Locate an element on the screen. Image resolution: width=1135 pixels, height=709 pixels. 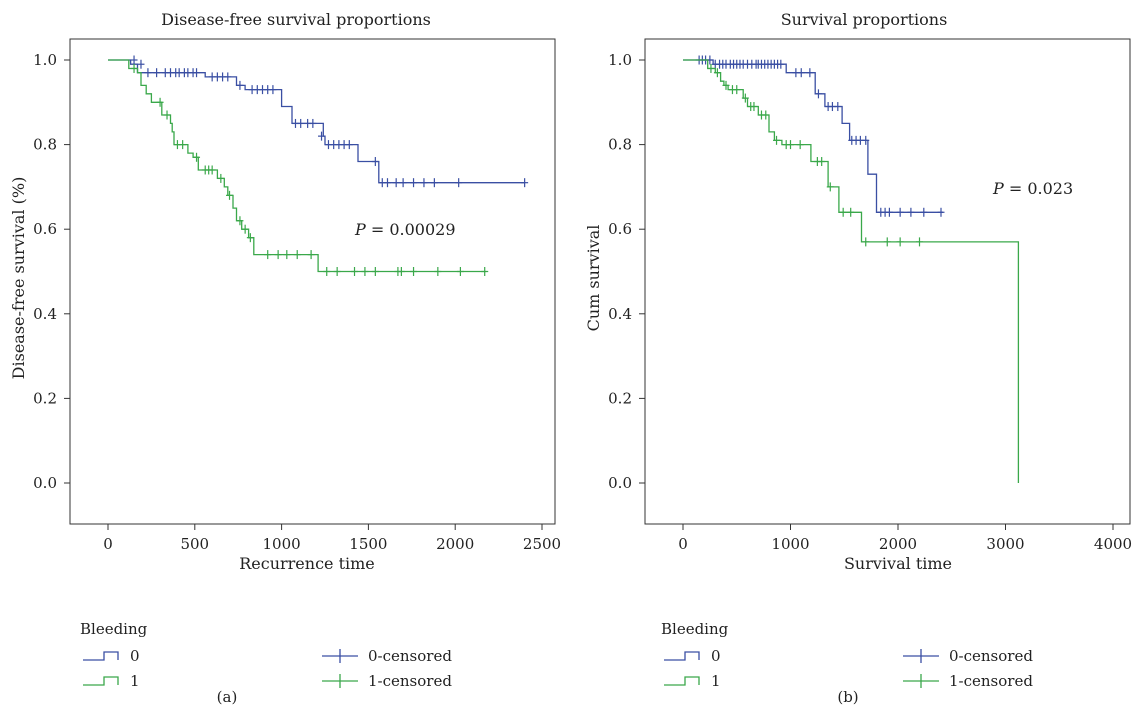
panel-a-x-ticks: 0 500 1000 1500 2000 2500 is located at coordinates (332, 538).